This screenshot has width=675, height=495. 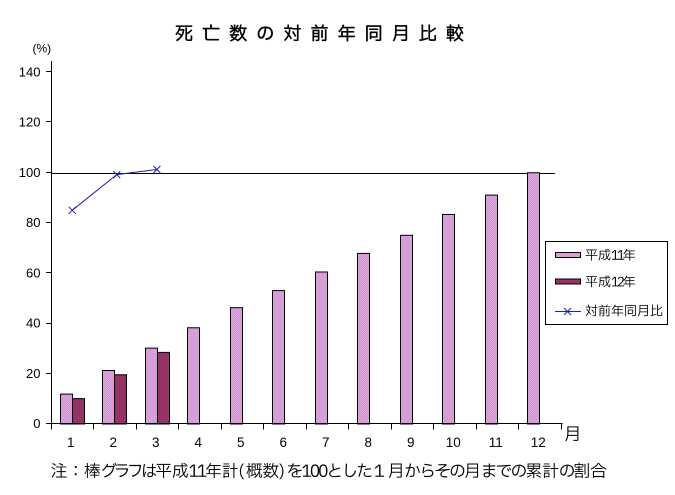 I want to click on svg-text: 11, so click(x=496, y=442).